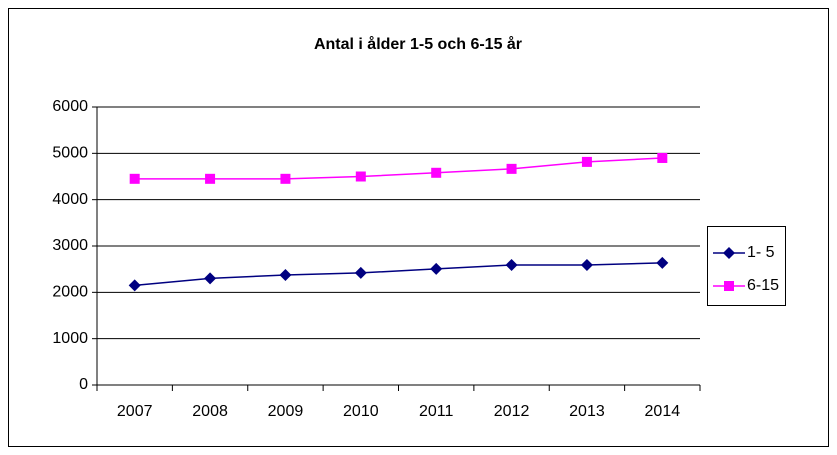  What do you see at coordinates (70, 338) in the screenshot?
I see `y-tick-label: 1000` at bounding box center [70, 338].